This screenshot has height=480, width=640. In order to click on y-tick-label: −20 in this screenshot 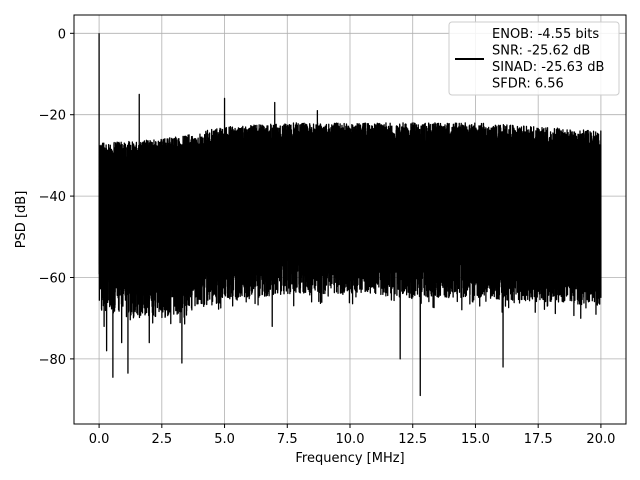, I will do `click(52, 116)`.